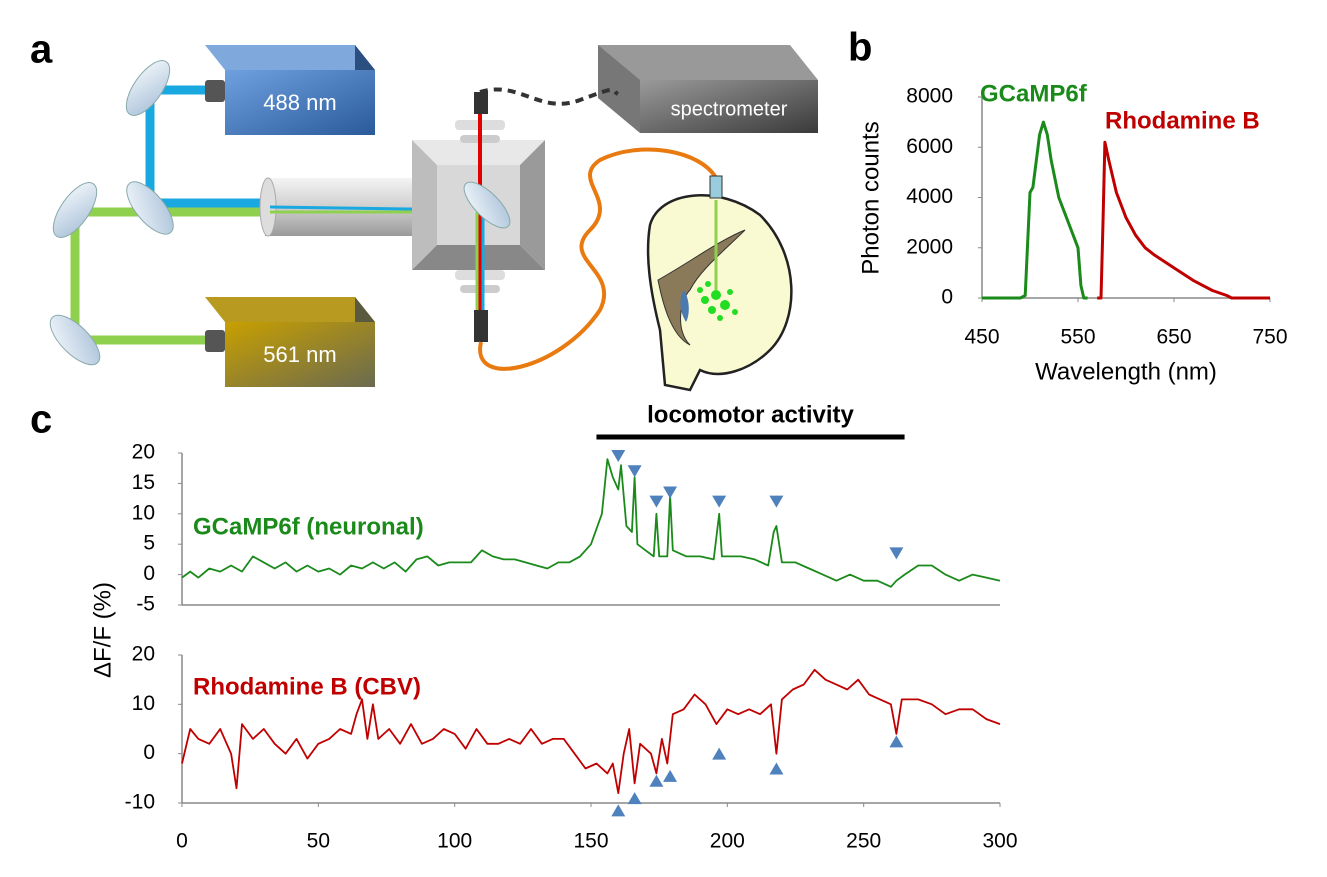  Describe the element at coordinates (41, 50) in the screenshot. I see `panel-label: a` at that location.